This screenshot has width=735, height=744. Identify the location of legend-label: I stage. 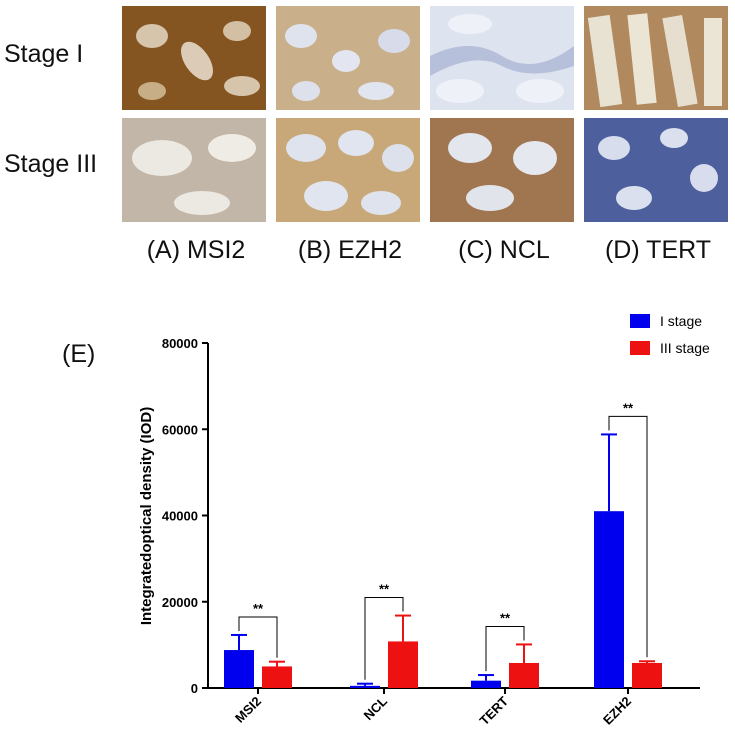
(681, 321).